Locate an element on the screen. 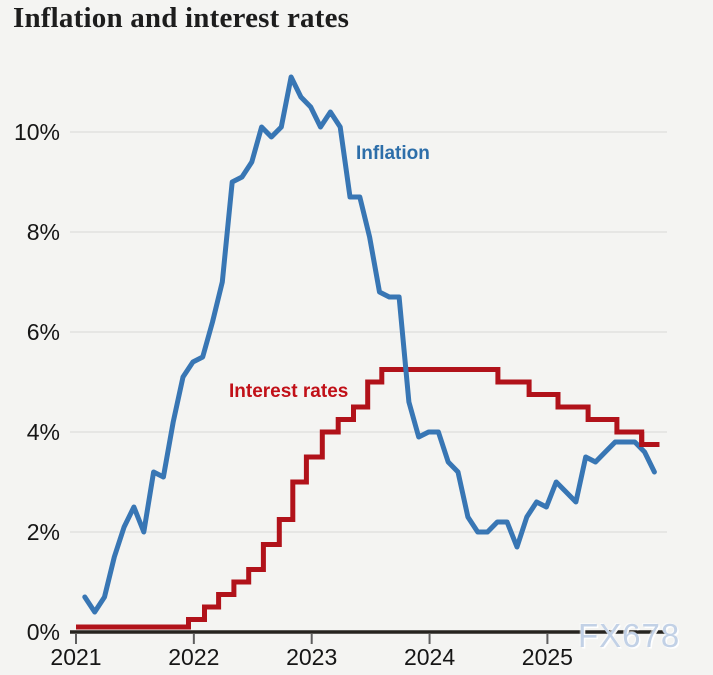 Image resolution: width=713 pixels, height=675 pixels. axis-ticks is located at coordinates (312, 639).